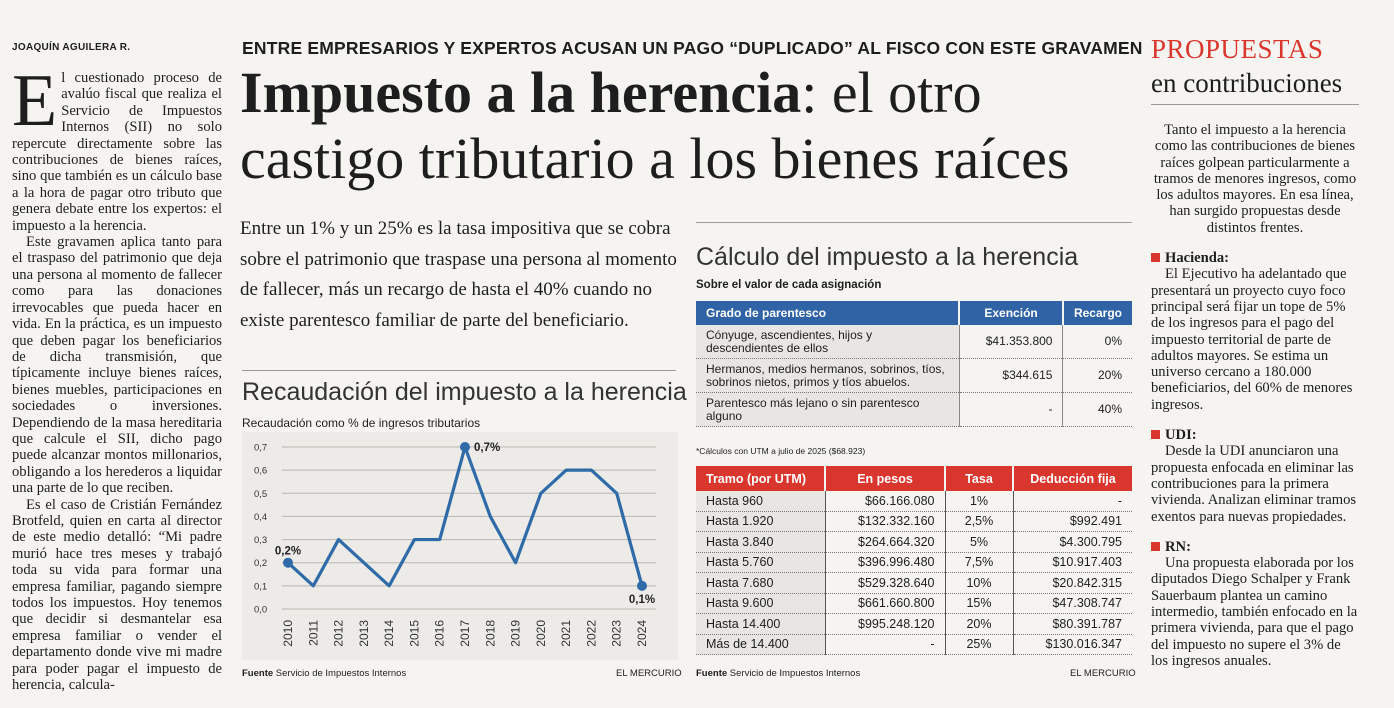 The image size is (1394, 708). I want to click on table-row: Hasta 5.760 $396.996.480 7,5% $10.917.403, so click(914, 562).